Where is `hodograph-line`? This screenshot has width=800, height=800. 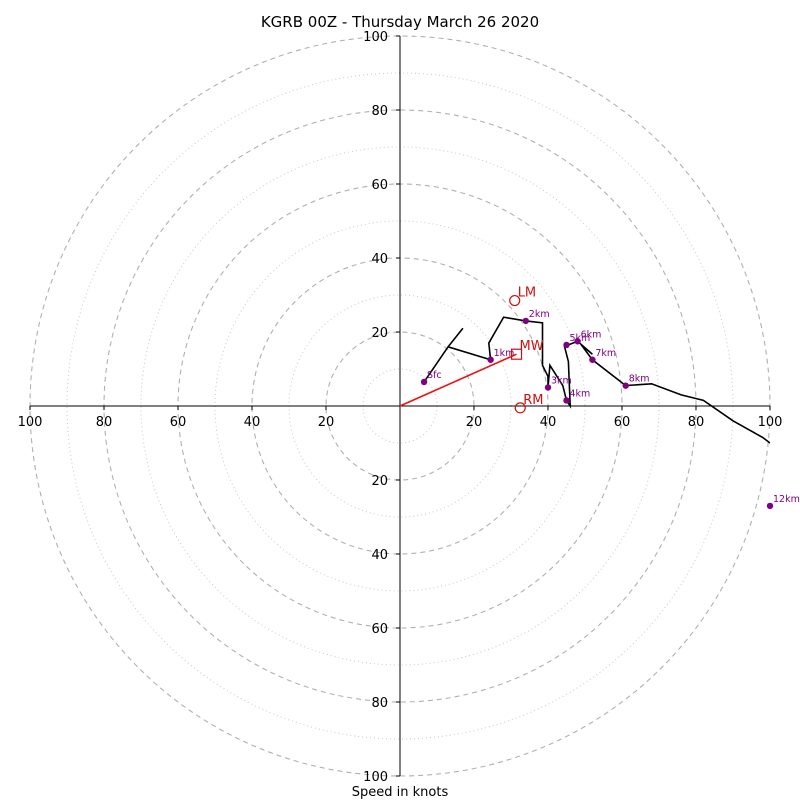 hodograph-line is located at coordinates (597, 380).